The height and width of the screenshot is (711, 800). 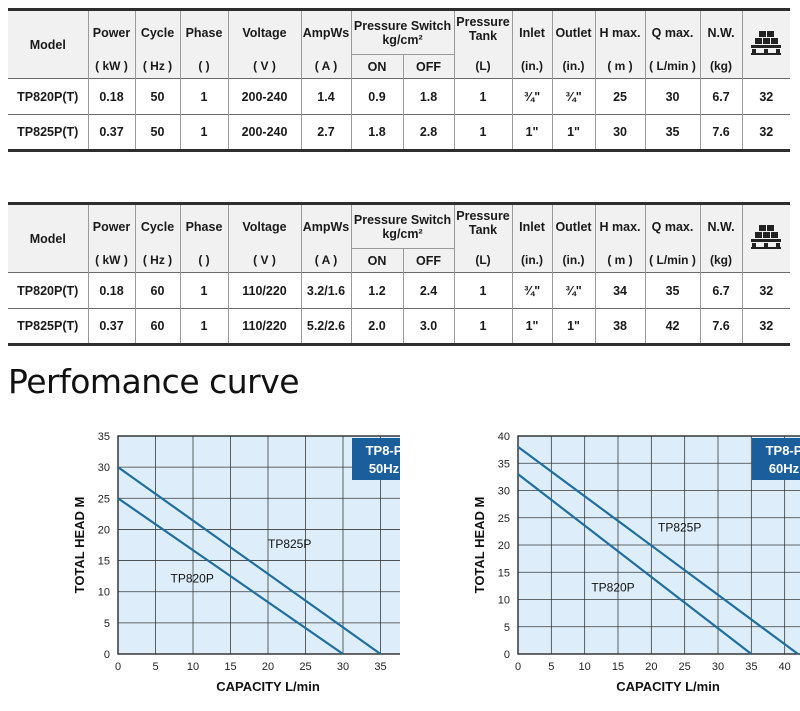 I want to click on y-tick-label: 35, so click(x=504, y=464).